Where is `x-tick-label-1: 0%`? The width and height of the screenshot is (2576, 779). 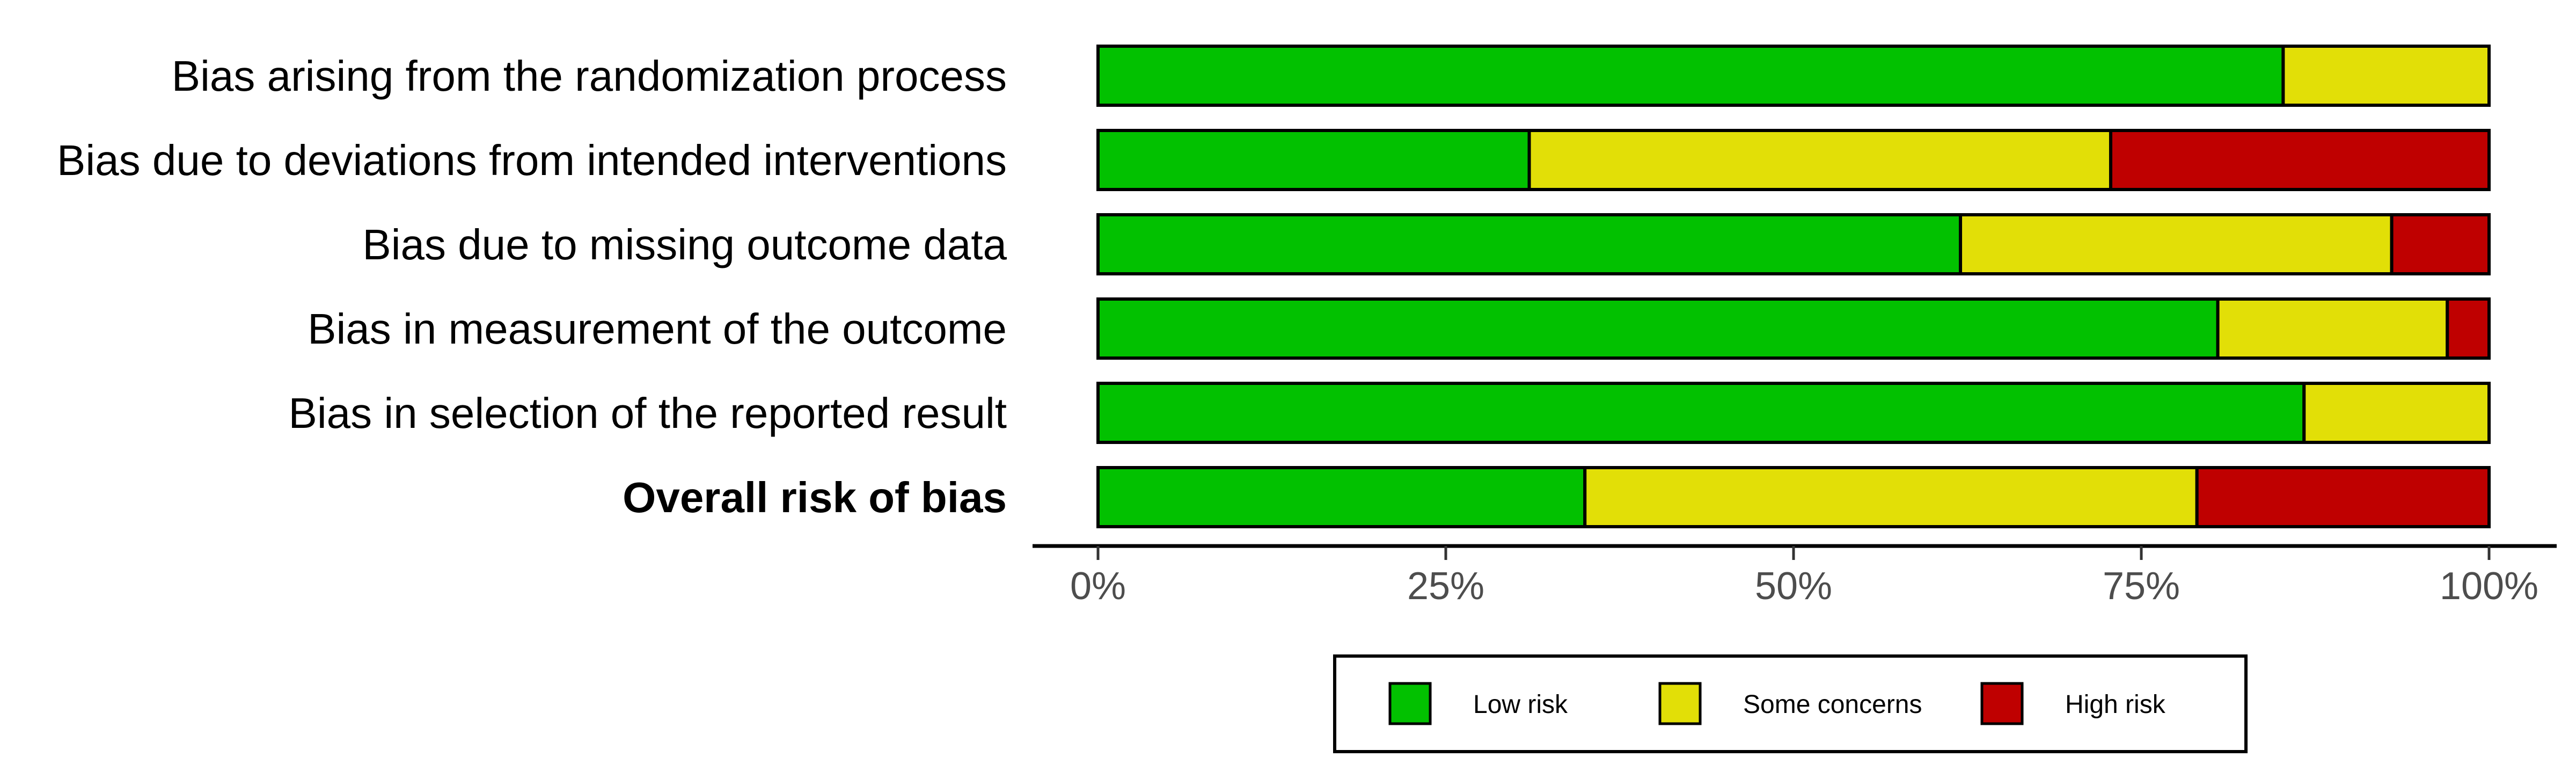
x-tick-label-1: 0% is located at coordinates (1098, 586).